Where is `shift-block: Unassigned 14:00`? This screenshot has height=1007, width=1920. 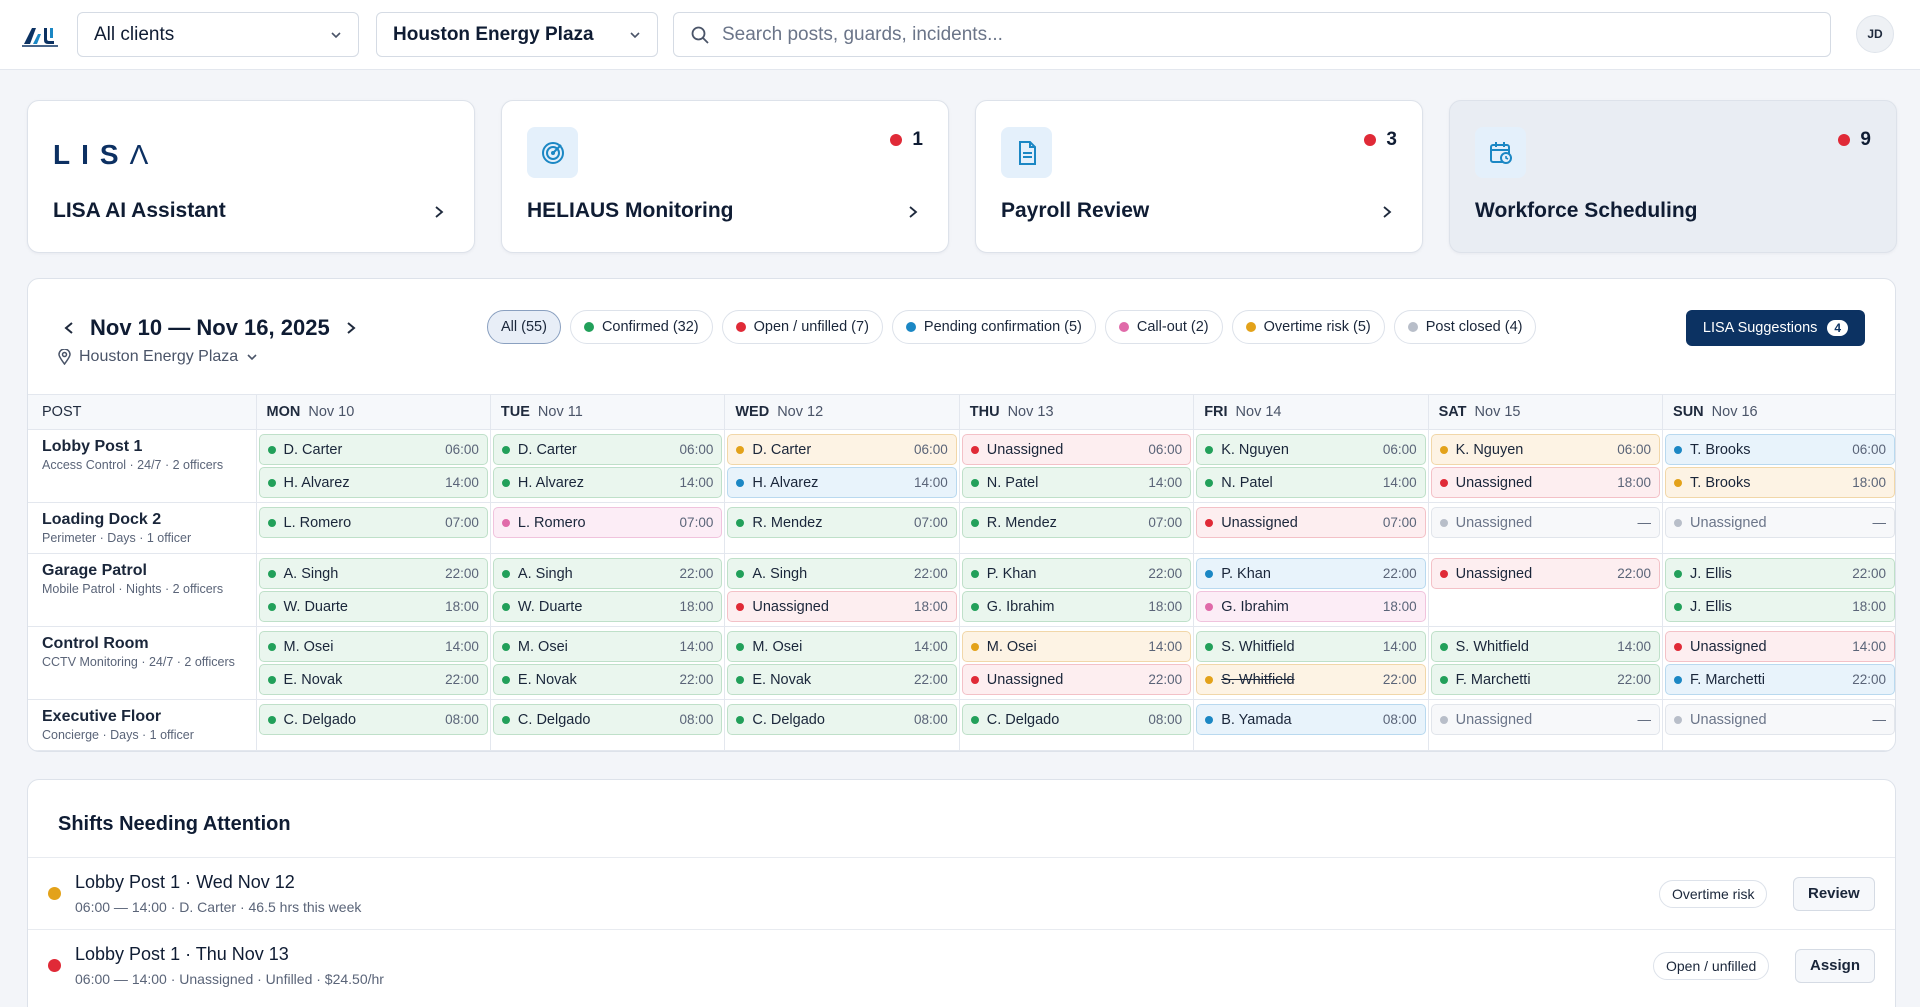
shift-block: Unassigned 14:00 is located at coordinates (1780, 646).